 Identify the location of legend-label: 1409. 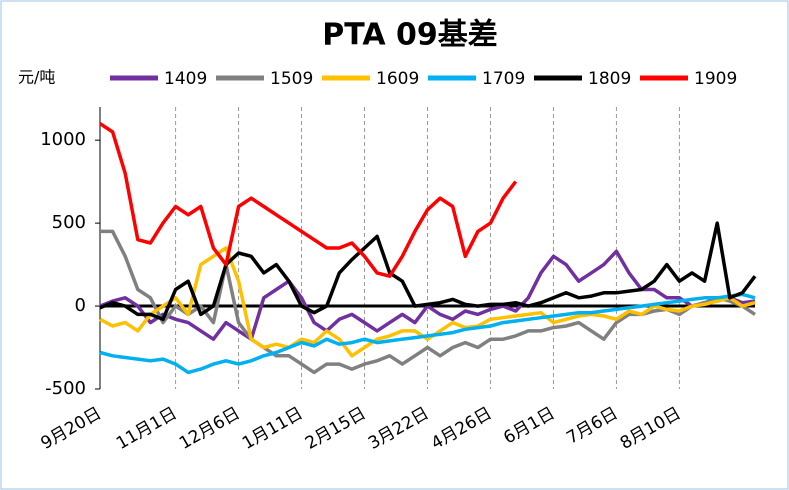
(185, 79).